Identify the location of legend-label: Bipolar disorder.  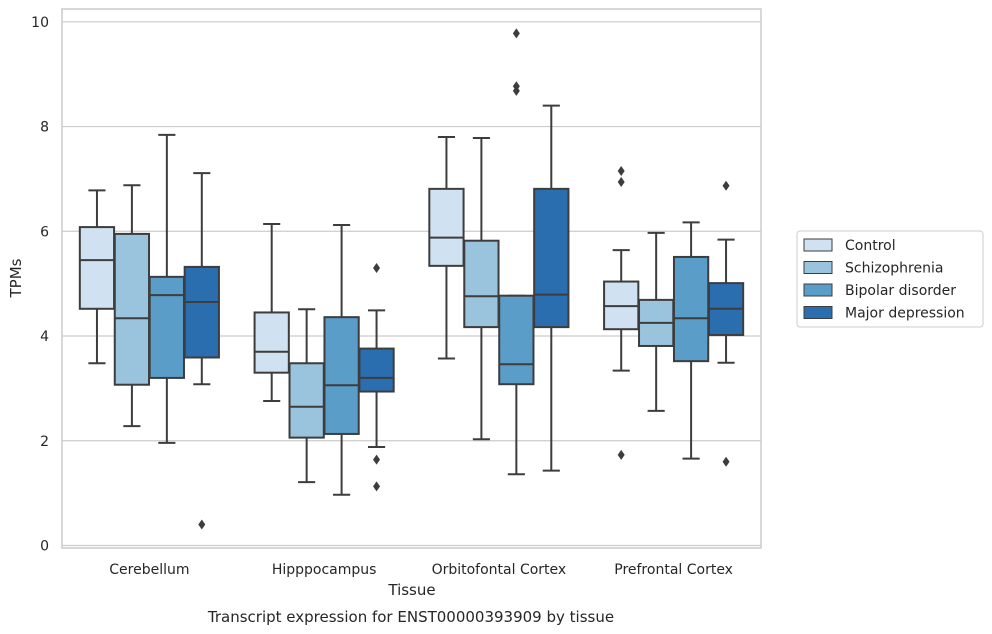
(900, 291).